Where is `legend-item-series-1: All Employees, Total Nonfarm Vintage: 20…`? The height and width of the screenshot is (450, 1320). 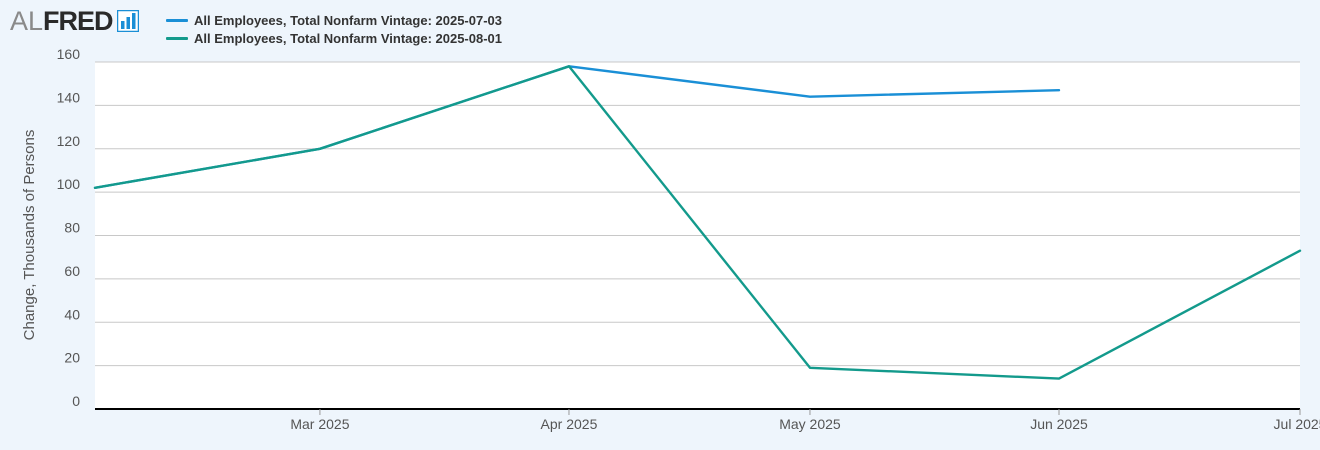
legend-item-series-1: All Employees, Total Nonfarm Vintage: 20… is located at coordinates (334, 20).